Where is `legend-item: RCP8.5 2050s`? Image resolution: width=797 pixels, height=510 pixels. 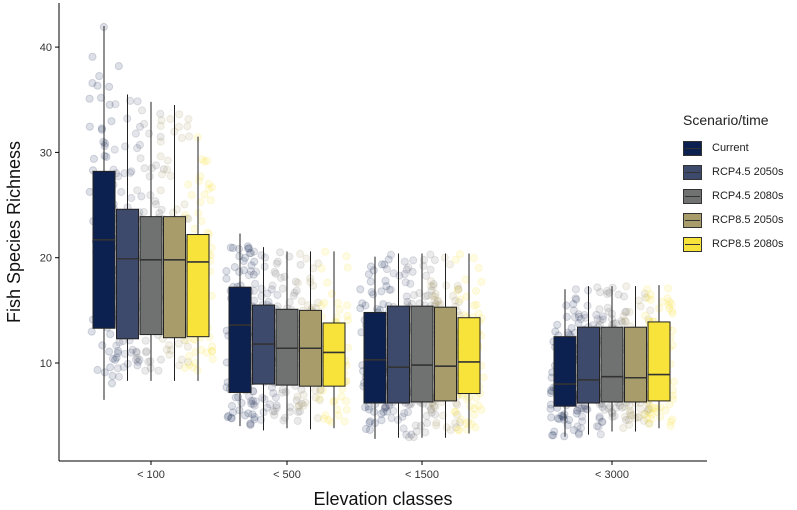
legend-item: RCP8.5 2050s is located at coordinates (733, 220).